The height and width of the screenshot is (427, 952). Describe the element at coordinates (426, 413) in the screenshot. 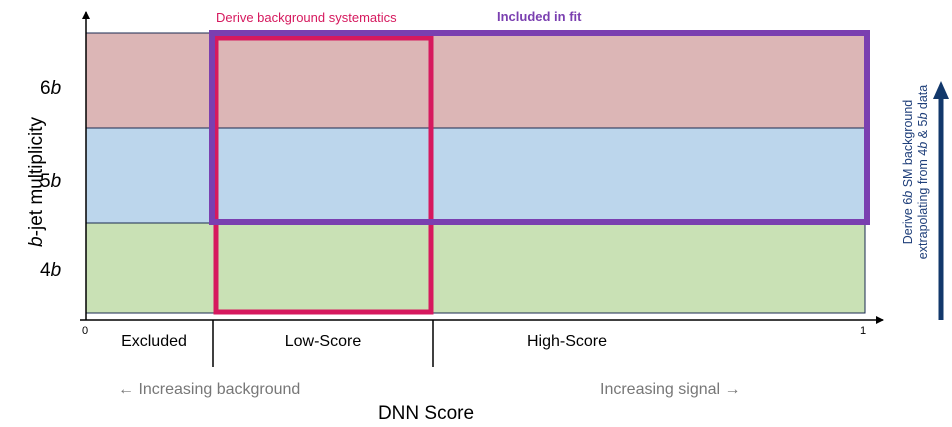

I see `x-axis-label: DNN Score` at that location.